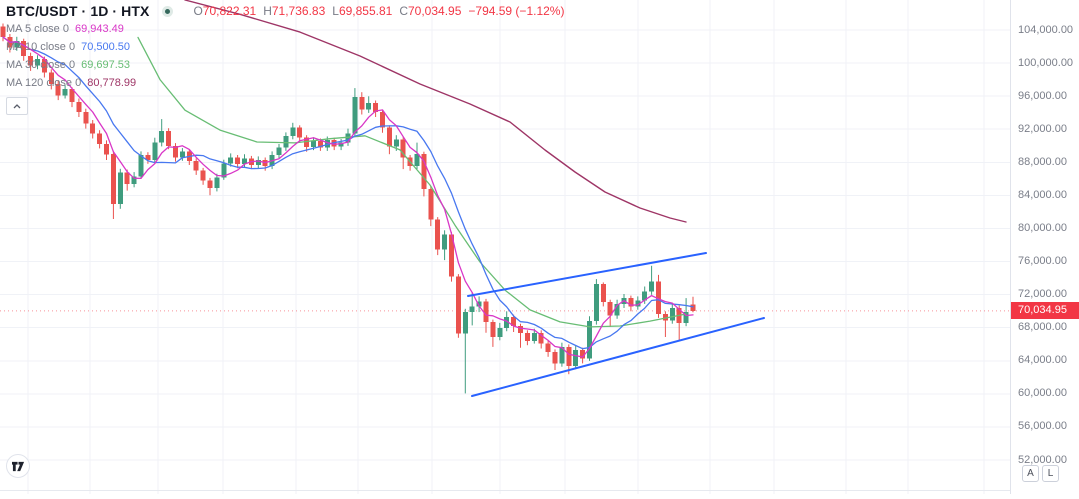 This screenshot has height=499, width=1079. What do you see at coordinates (267, 11) in the screenshot?
I see `high-label: H` at bounding box center [267, 11].